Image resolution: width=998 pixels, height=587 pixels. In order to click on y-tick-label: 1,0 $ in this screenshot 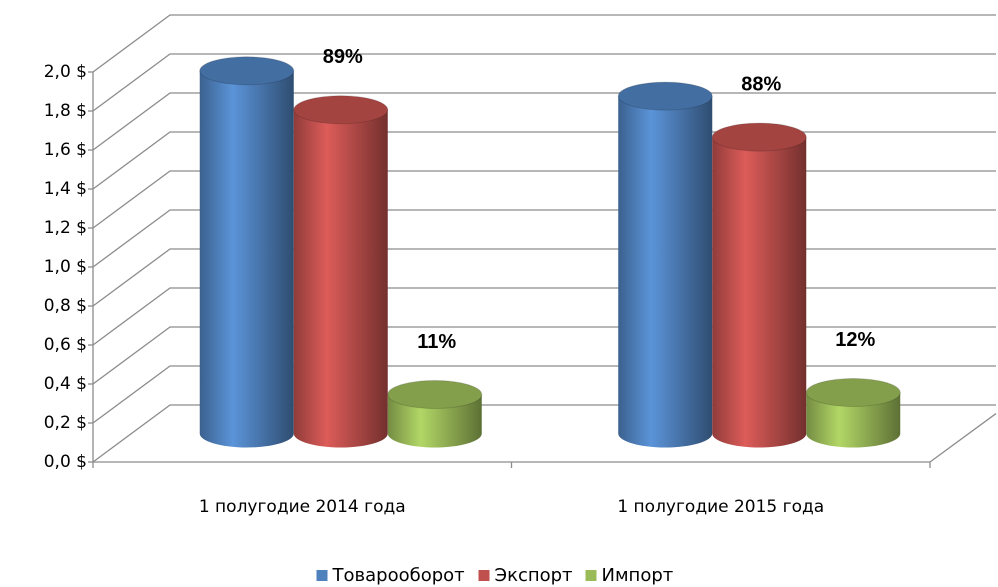, I will do `click(65, 267)`.